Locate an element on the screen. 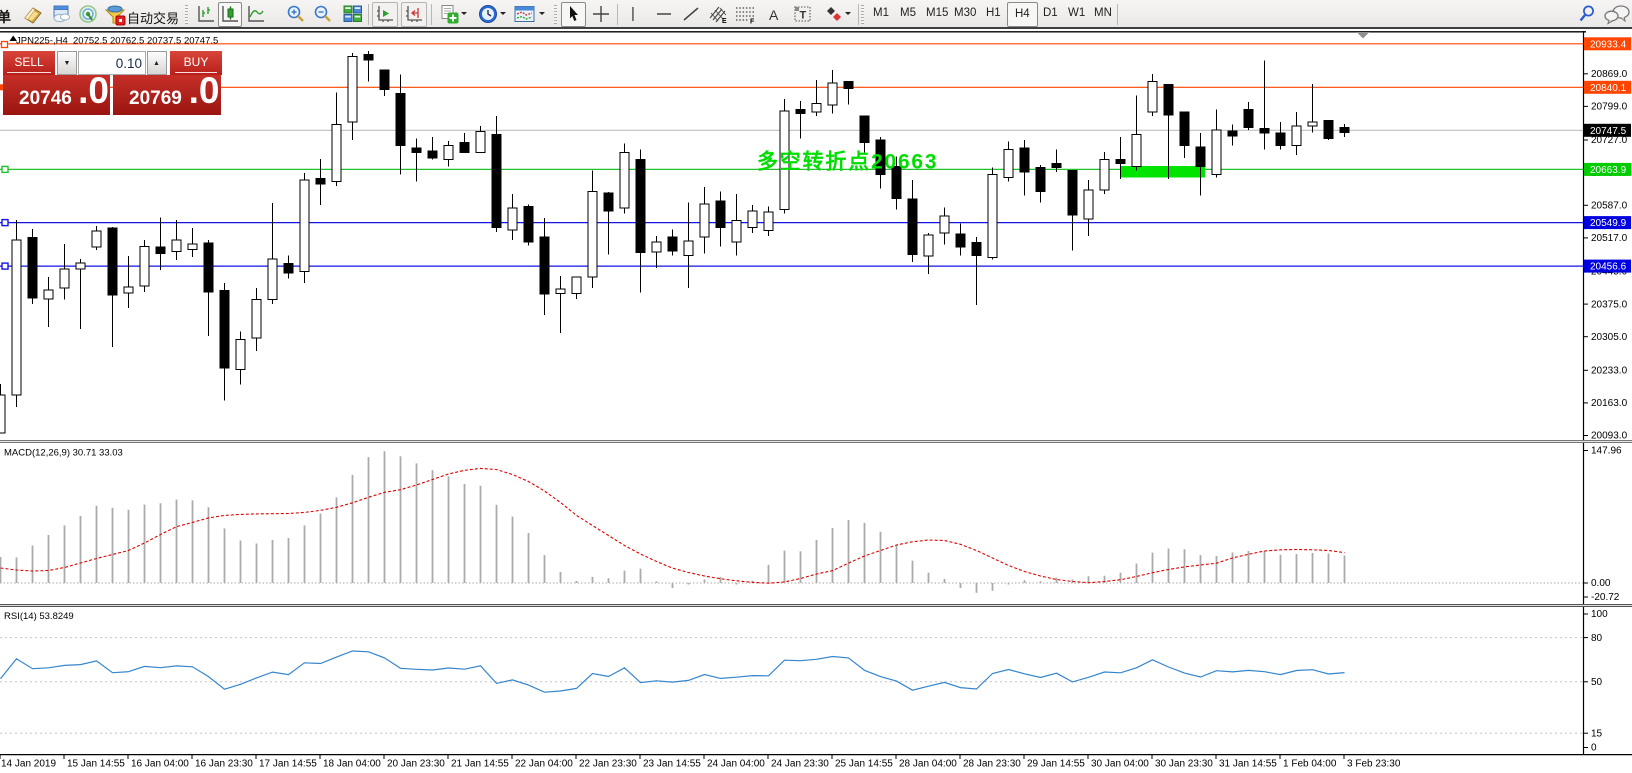 The image size is (1632, 773). svg-text: 100 is located at coordinates (1599, 614).